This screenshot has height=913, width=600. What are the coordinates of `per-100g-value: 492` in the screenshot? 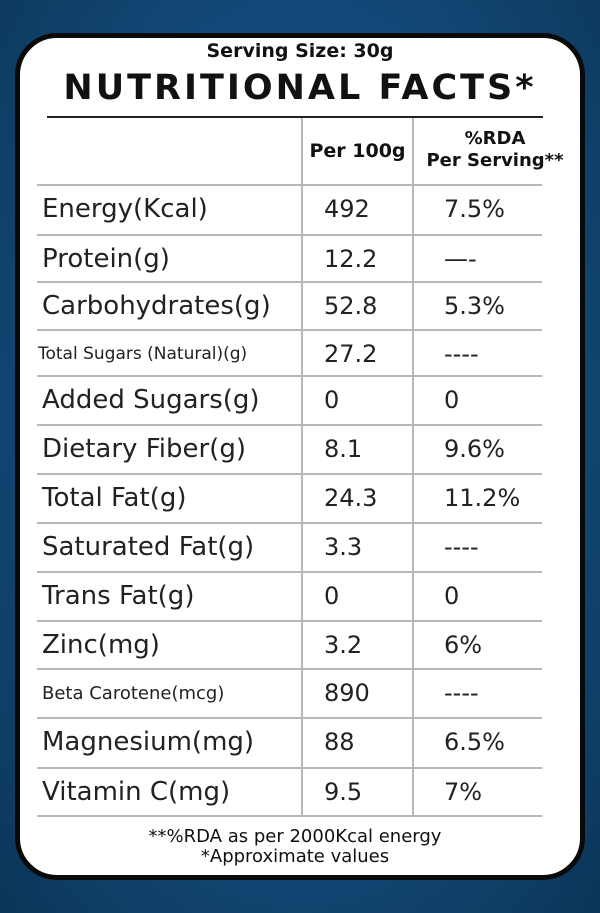 It's located at (347, 209).